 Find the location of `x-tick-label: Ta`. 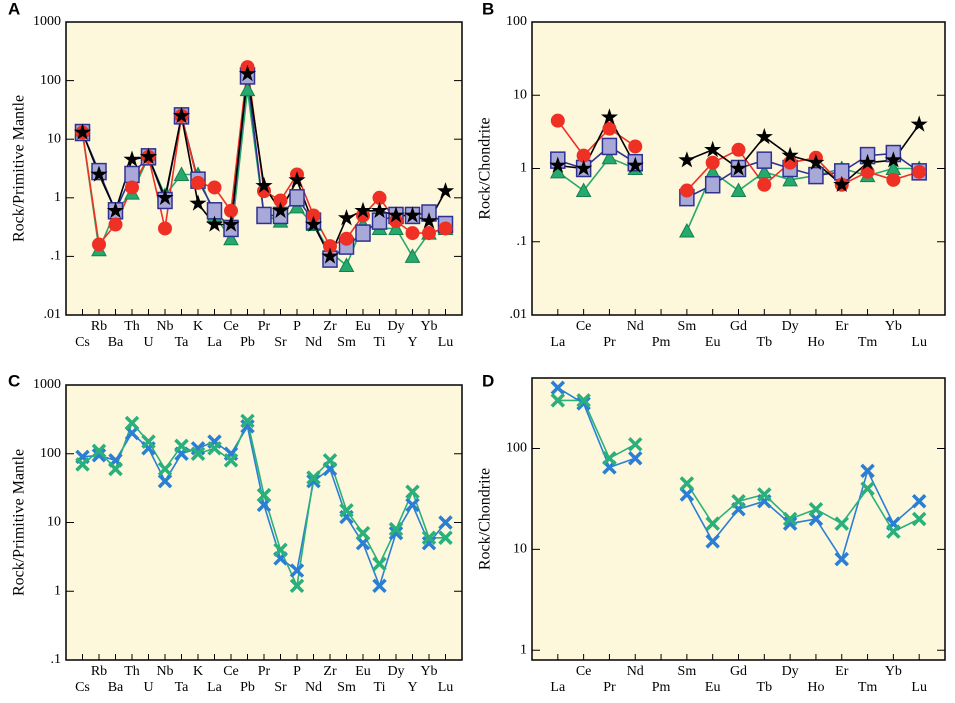

x-tick-label: Ta is located at coordinates (182, 342).